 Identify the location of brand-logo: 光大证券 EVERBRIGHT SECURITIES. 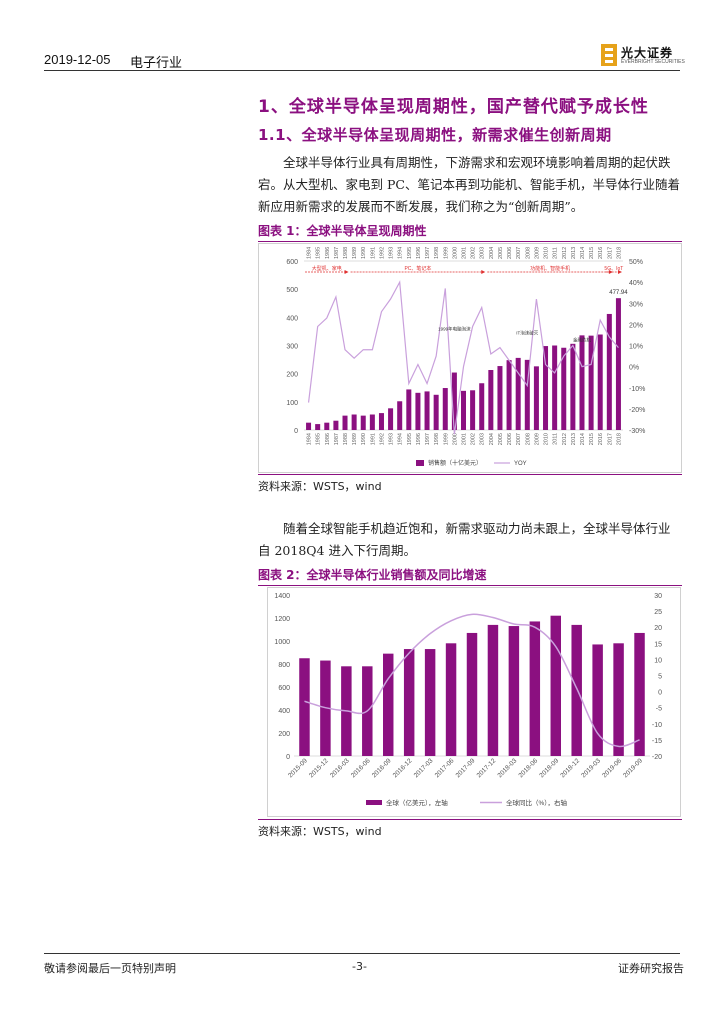
(643, 56).